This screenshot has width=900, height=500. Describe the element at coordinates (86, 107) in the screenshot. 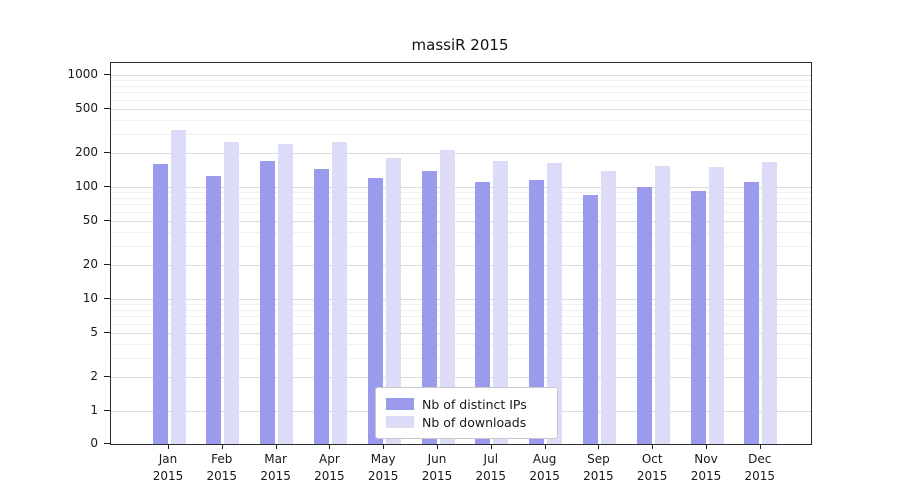

I see `y-tick-label: 500` at that location.